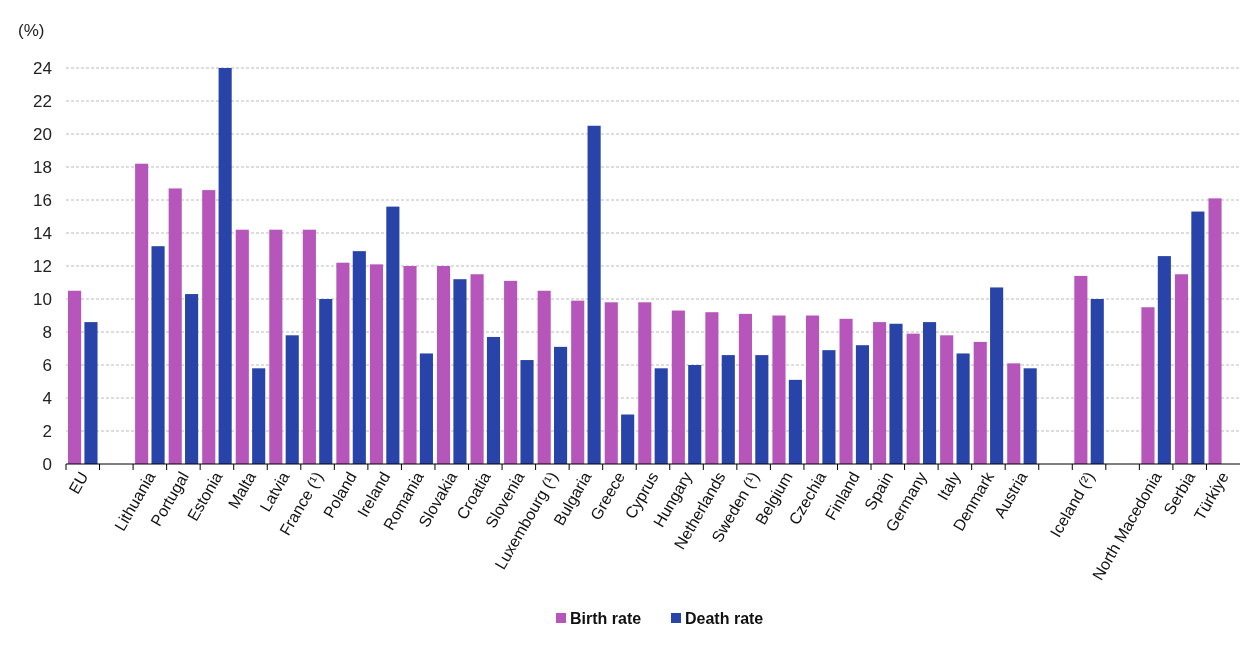 Image resolution: width=1256 pixels, height=646 pixels. What do you see at coordinates (42, 200) in the screenshot?
I see `y-tick-label: 16` at bounding box center [42, 200].